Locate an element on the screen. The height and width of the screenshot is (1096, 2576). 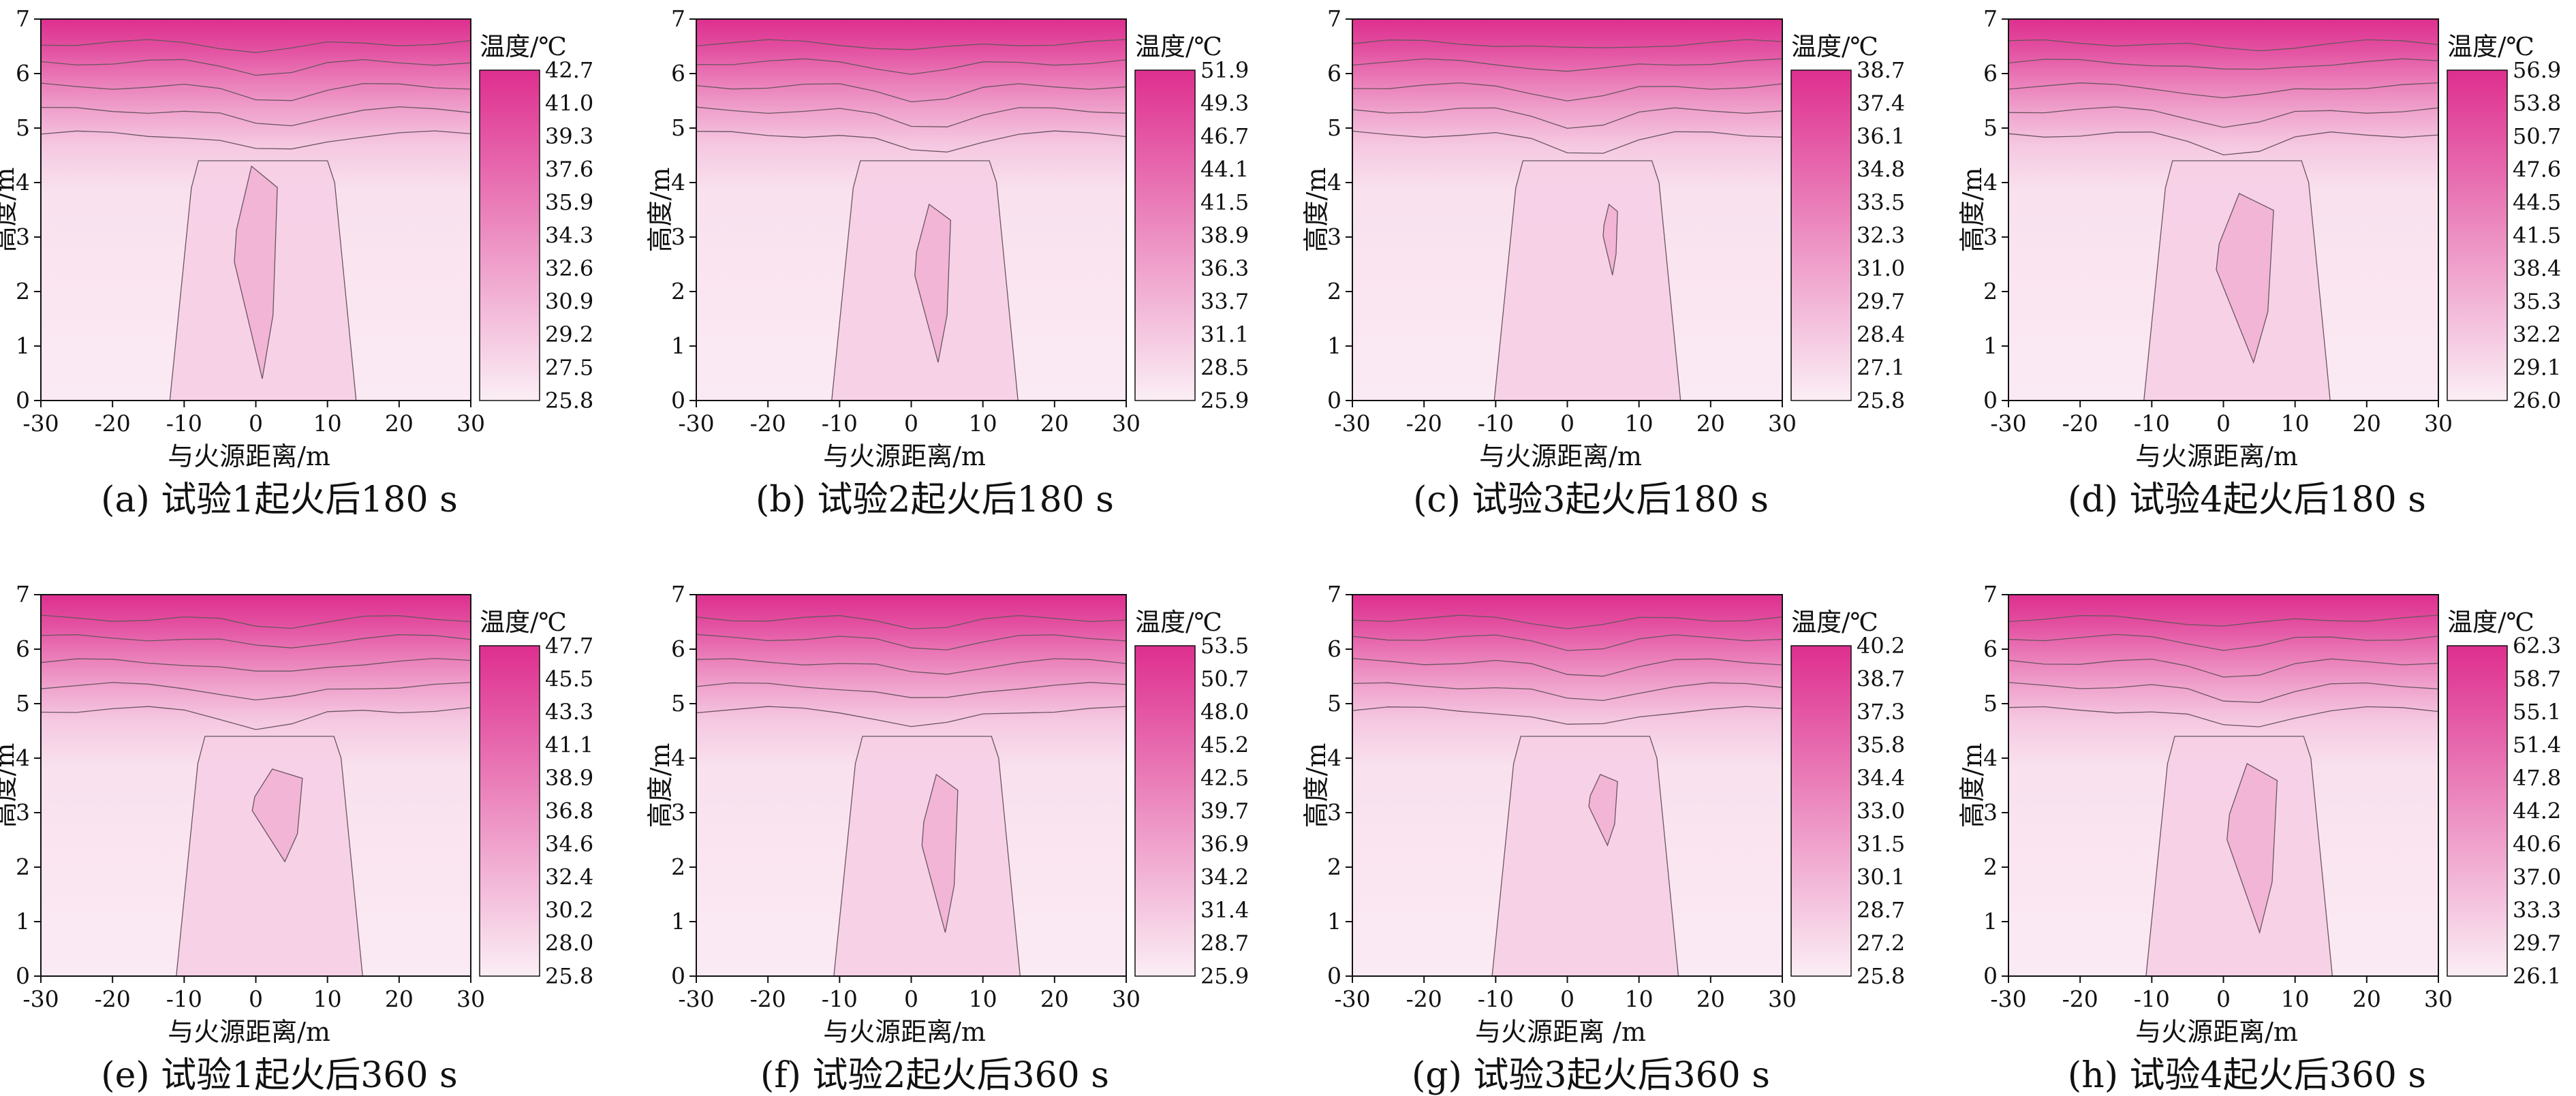
colorbar-tick-label: 51.4 is located at coordinates (2537, 745).